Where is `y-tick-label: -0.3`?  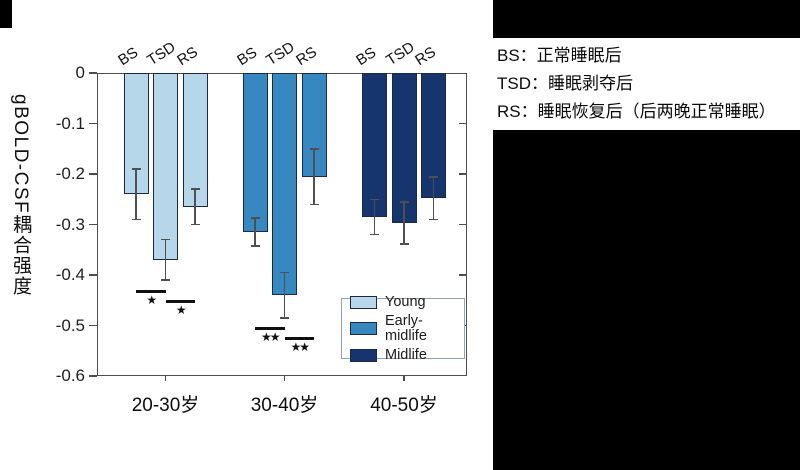 y-tick-label: -0.3 is located at coordinates (70, 224).